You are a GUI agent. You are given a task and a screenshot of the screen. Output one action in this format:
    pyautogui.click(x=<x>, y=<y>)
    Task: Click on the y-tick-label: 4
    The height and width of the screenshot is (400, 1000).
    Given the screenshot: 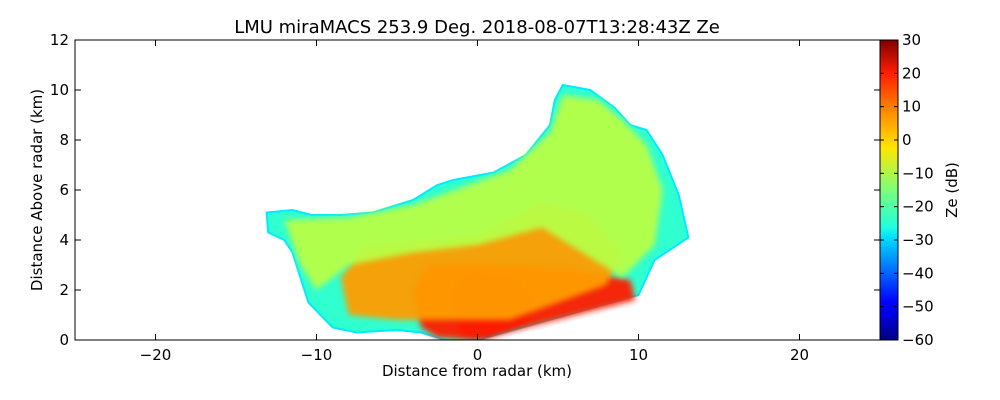 What is the action you would take?
    pyautogui.click(x=64, y=240)
    